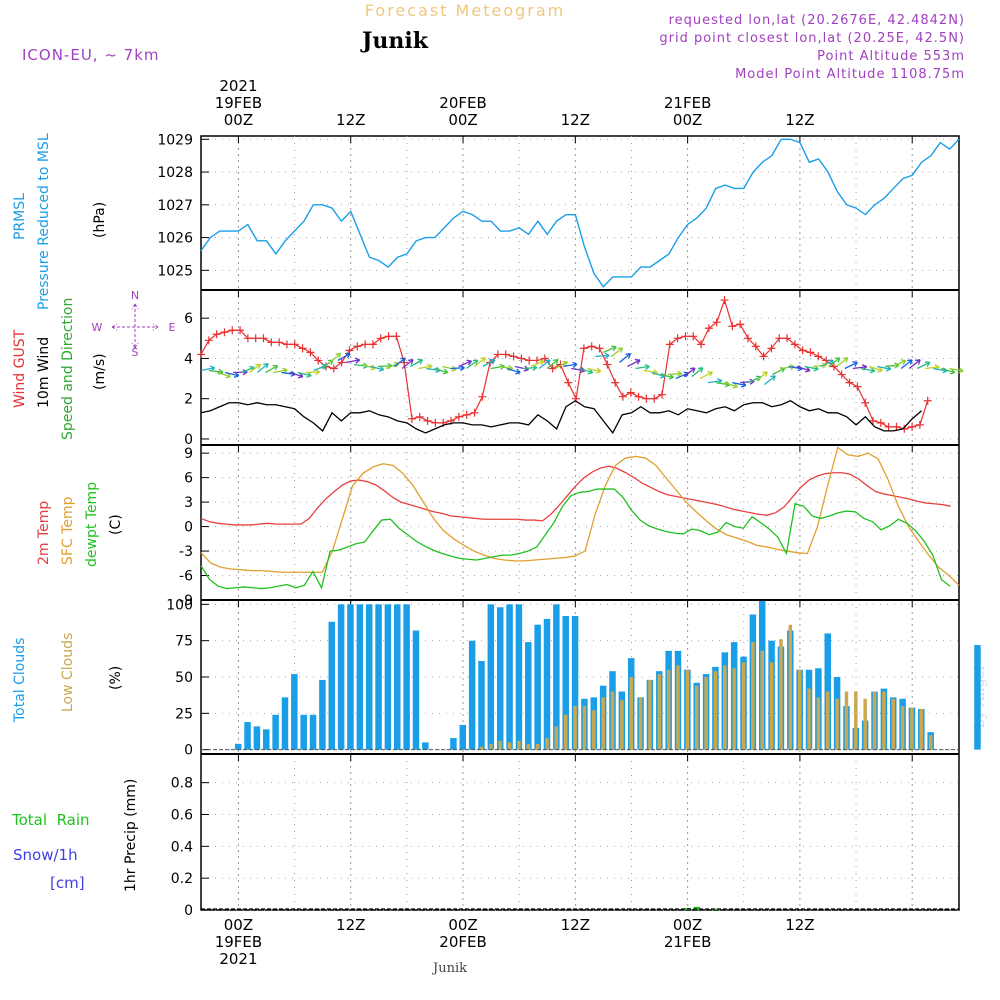  What do you see at coordinates (135, 295) in the screenshot?
I see `compass-north: N` at bounding box center [135, 295].